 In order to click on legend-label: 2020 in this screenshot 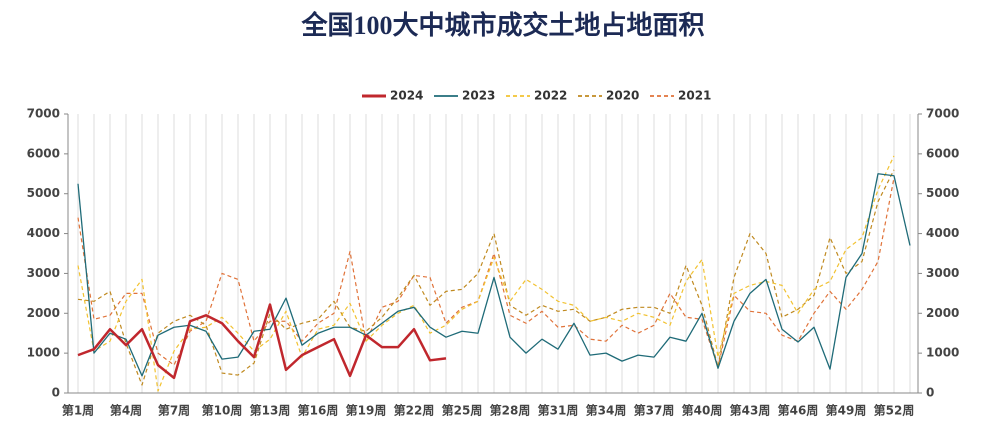, I will do `click(622, 96)`.